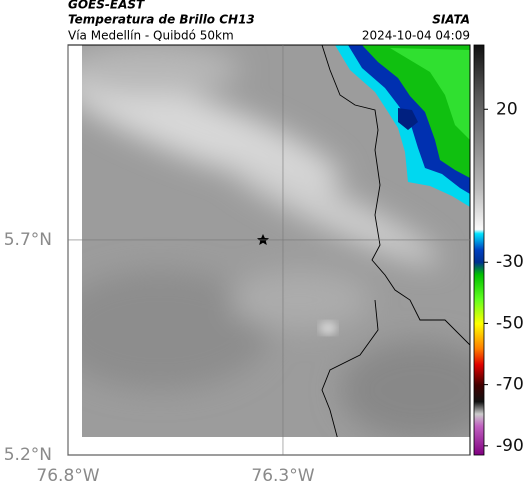 Image resolution: width=526 pixels, height=491 pixels. Describe the element at coordinates (507, 109) in the screenshot. I see `colorbar-tick-label: 20` at that location.